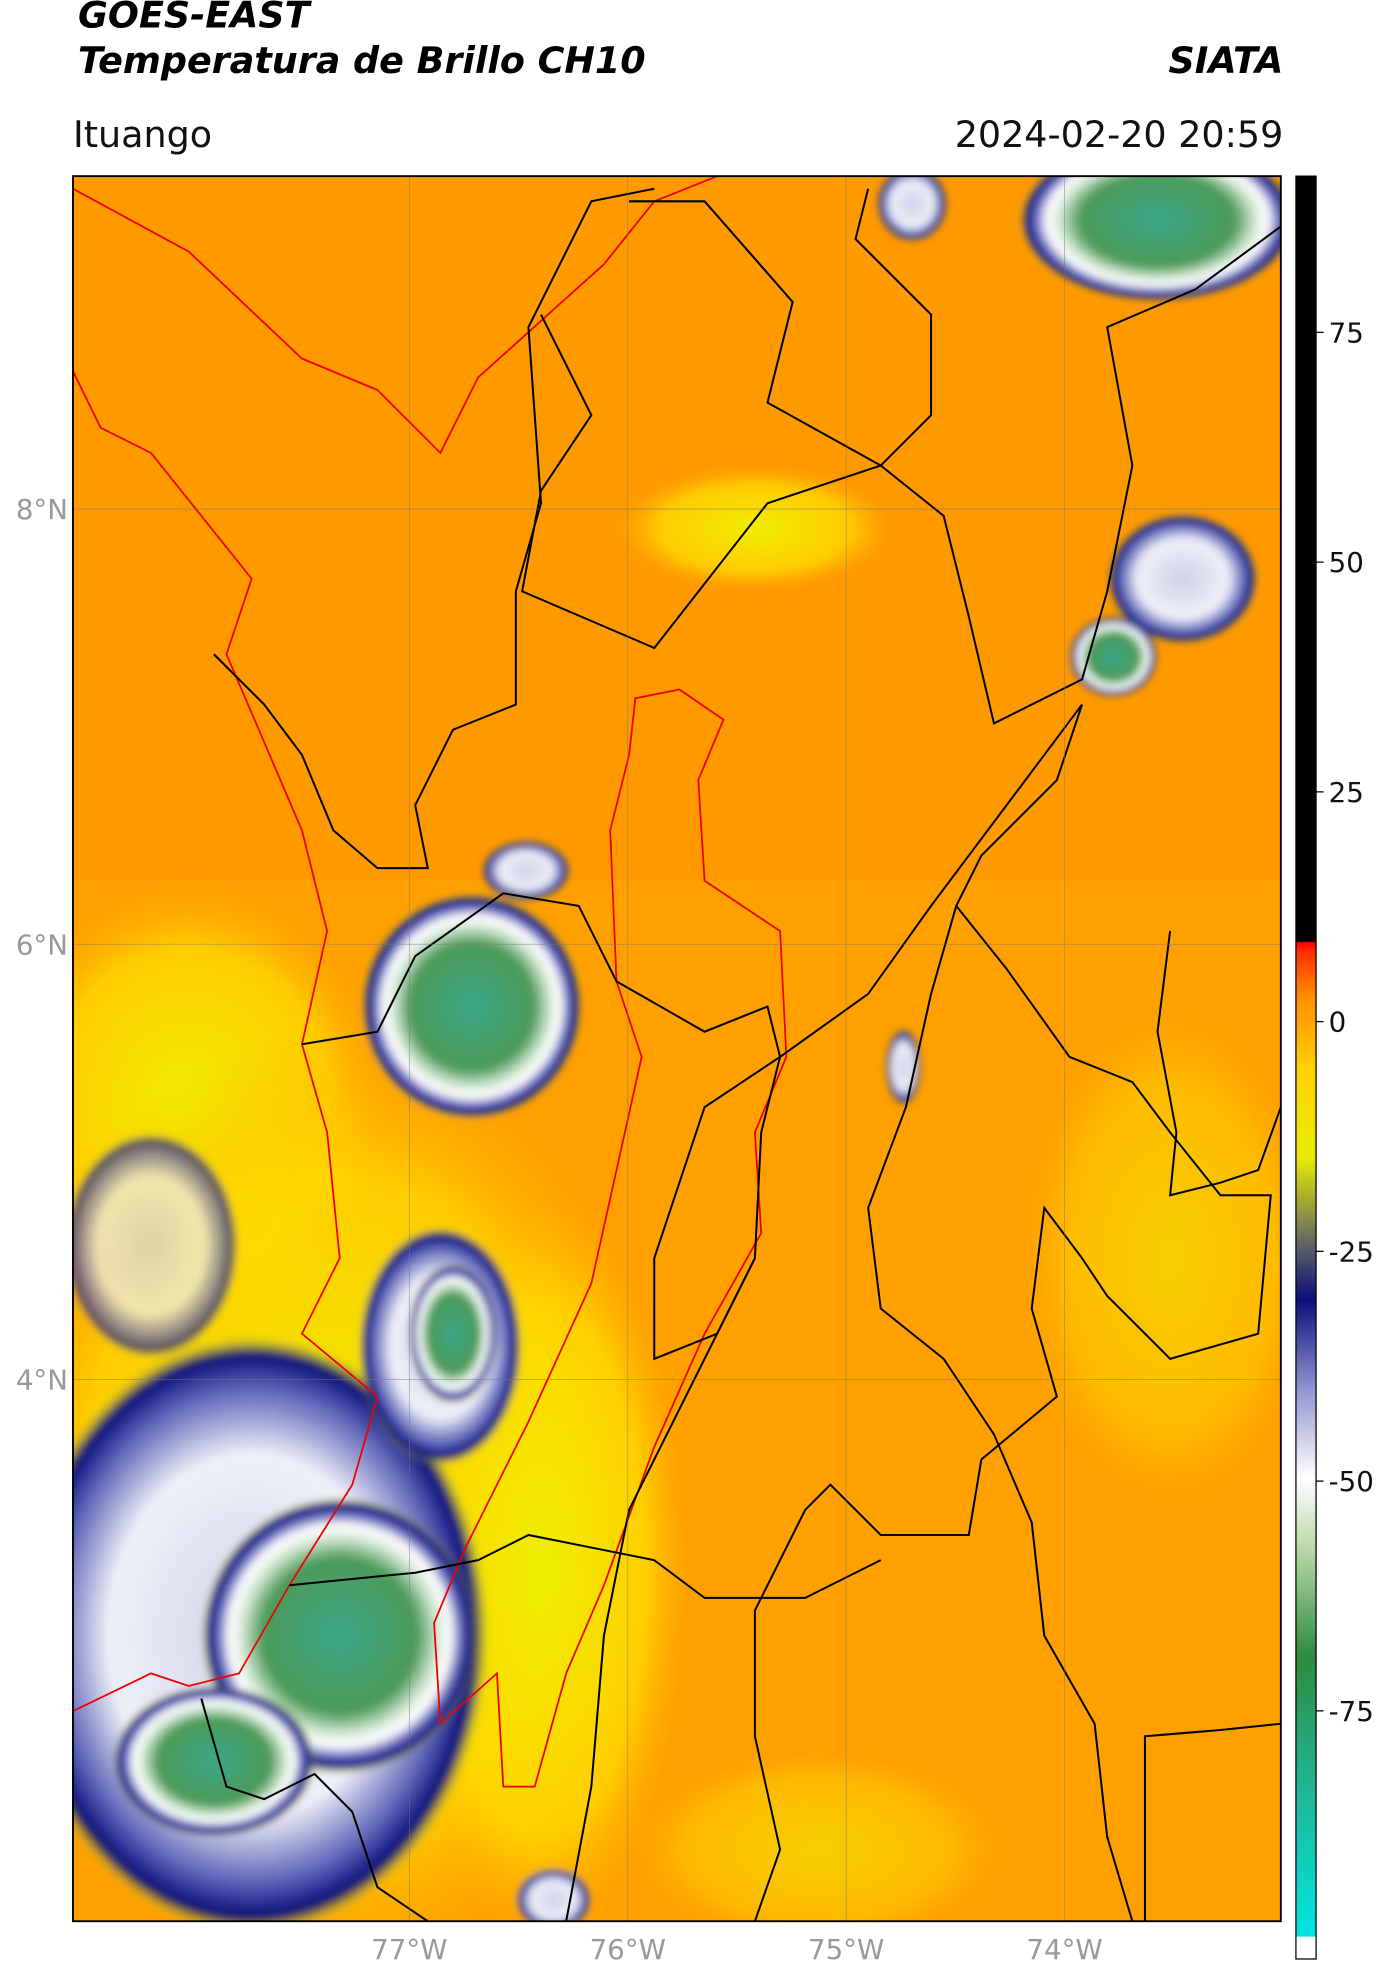 The width and height of the screenshot is (1384, 1981). What do you see at coordinates (362, 60) in the screenshot?
I see `subtitle: Temperatura de Brillo CH10` at bounding box center [362, 60].